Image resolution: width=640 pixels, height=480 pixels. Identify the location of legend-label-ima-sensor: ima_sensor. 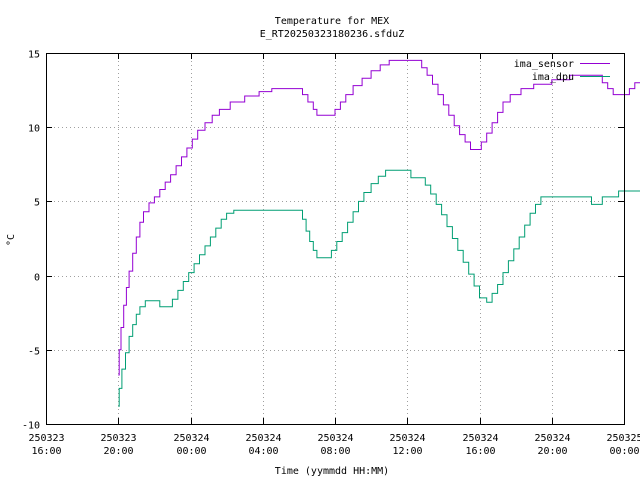
(544, 64).